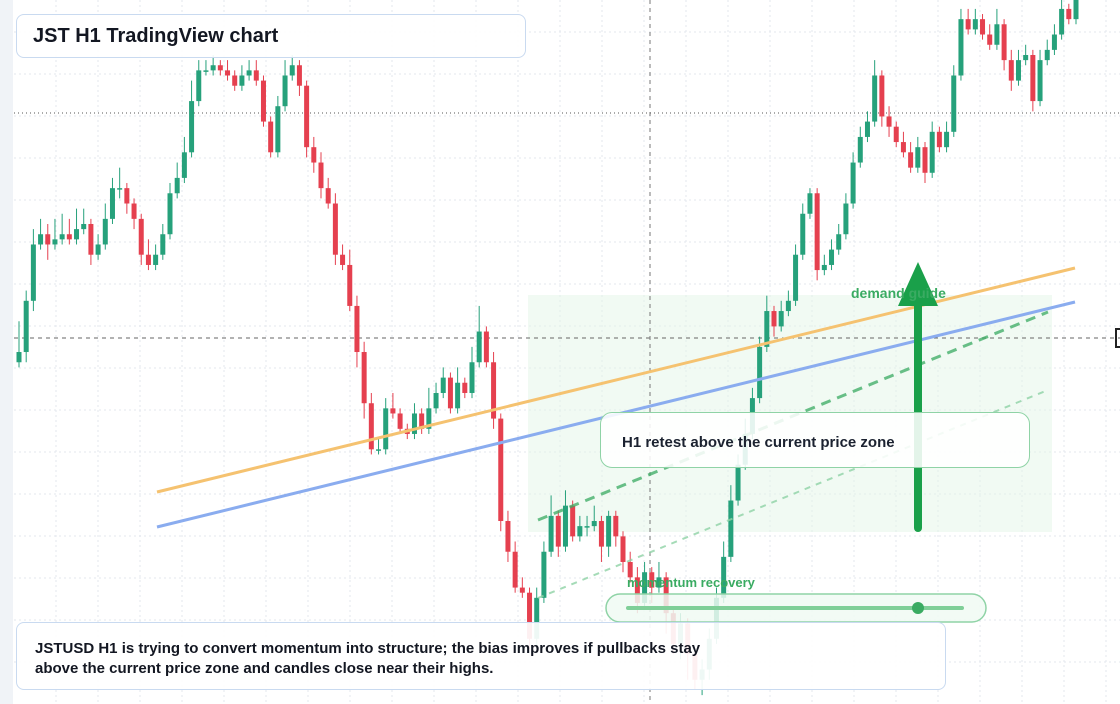  I want to click on momentum-marker, so click(918, 608).